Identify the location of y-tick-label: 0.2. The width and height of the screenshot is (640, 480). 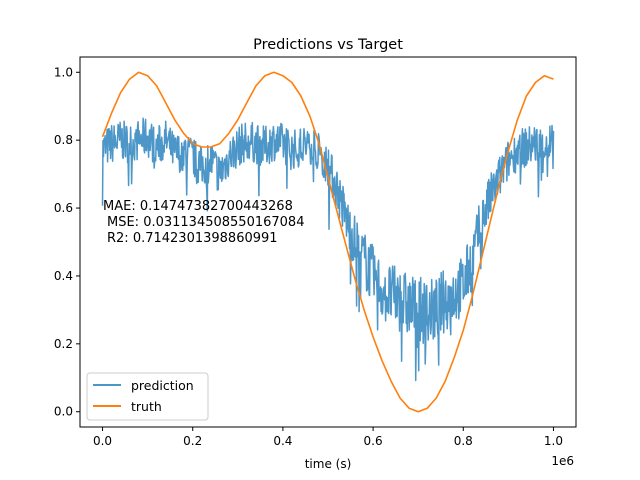
(63, 344).